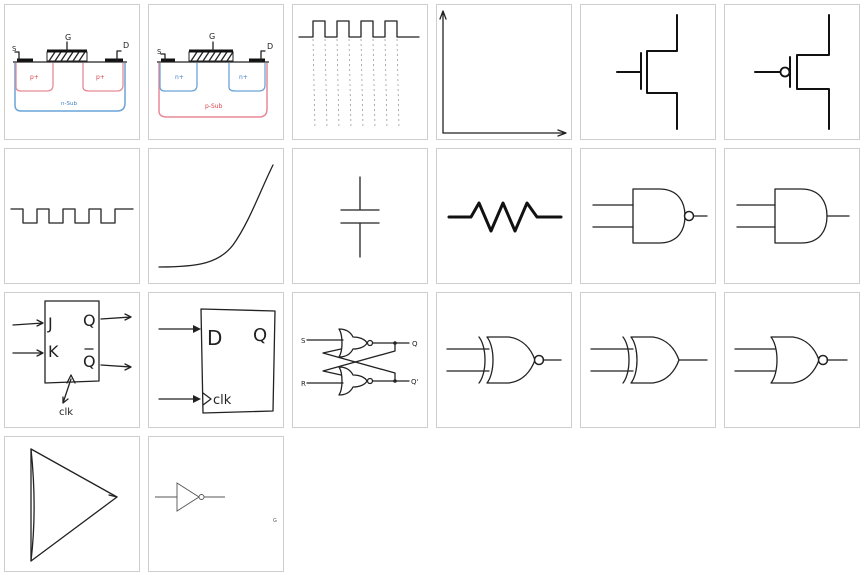 The width and height of the screenshot is (864, 576). Describe the element at coordinates (214, 106) in the screenshot. I see `substrate-label: p-Sub` at that location.